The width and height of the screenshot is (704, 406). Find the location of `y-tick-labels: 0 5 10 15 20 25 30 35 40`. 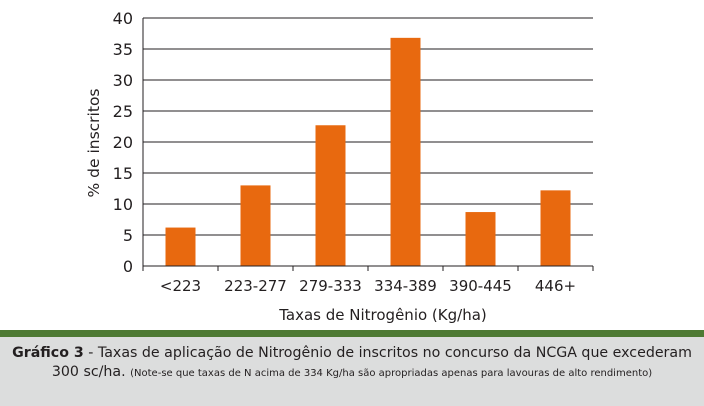

y-tick-labels: 0 5 10 15 20 25 30 35 40 is located at coordinates (123, 142).